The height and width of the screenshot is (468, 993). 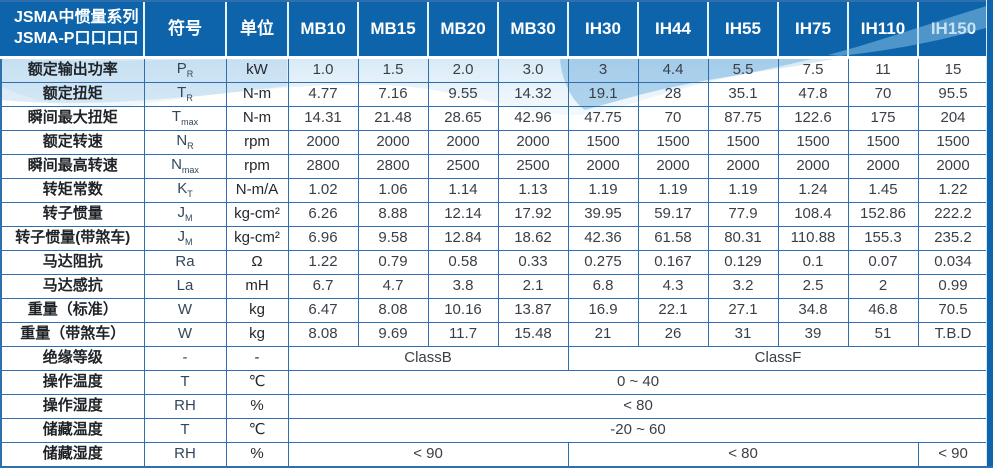 I want to click on value-cell: 2.5, so click(x=813, y=286).